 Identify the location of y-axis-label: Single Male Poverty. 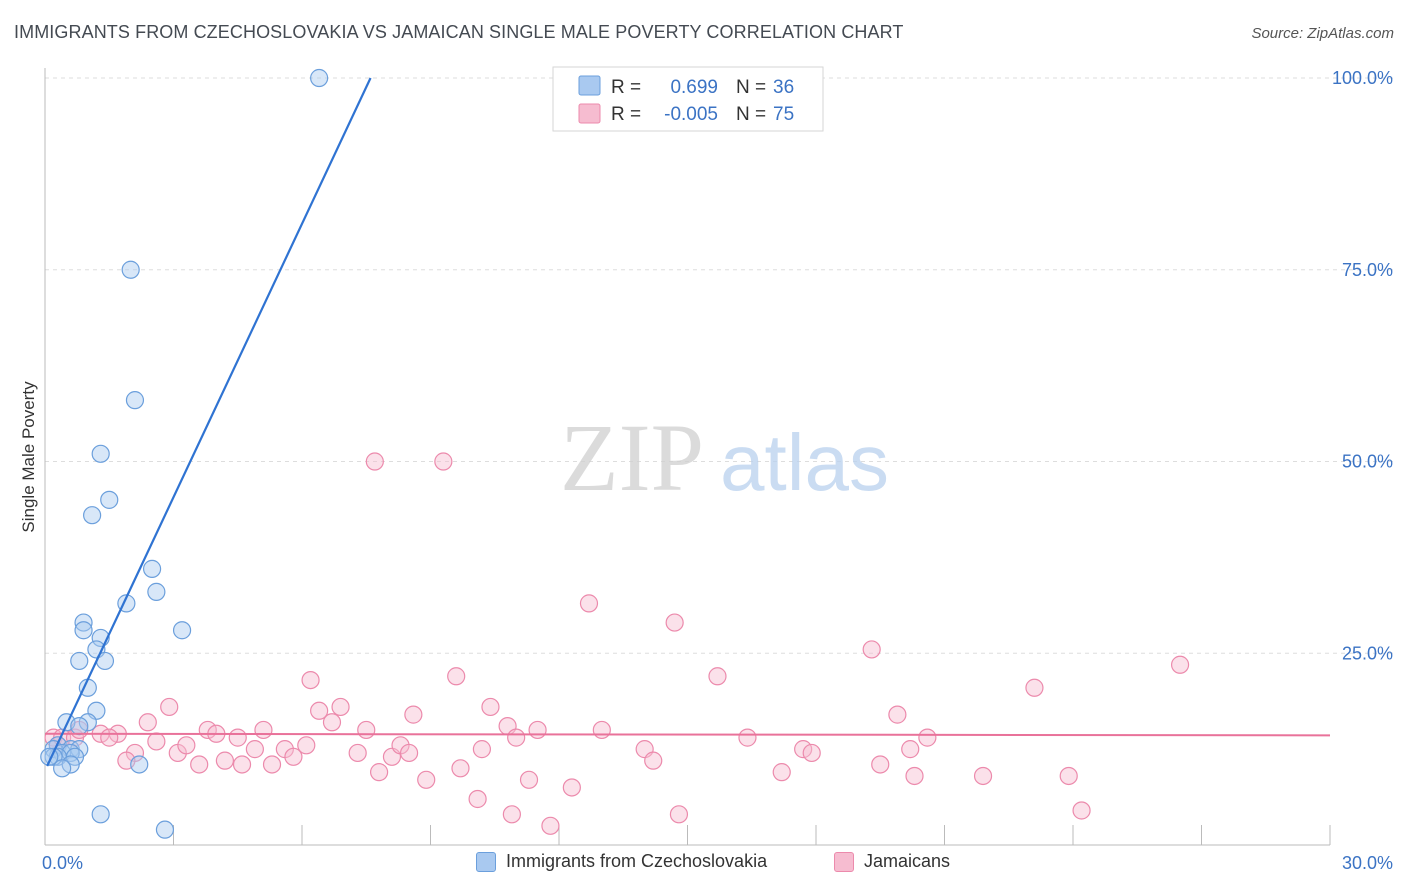
(28, 457).